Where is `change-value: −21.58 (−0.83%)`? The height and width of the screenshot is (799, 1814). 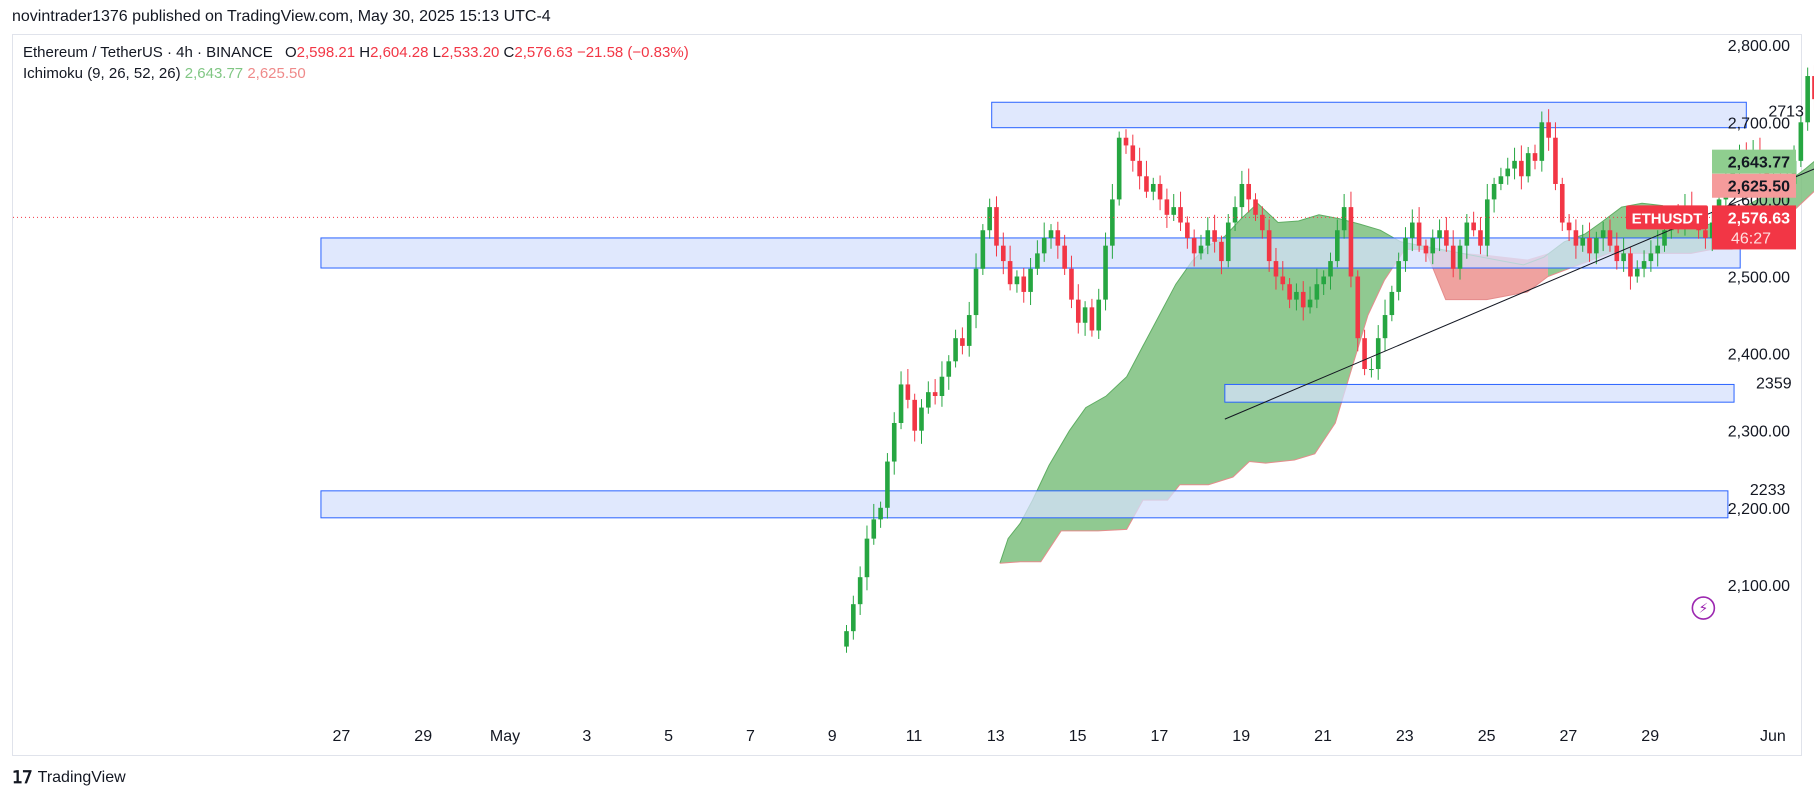
change-value: −21.58 (−0.83%) is located at coordinates (632, 52).